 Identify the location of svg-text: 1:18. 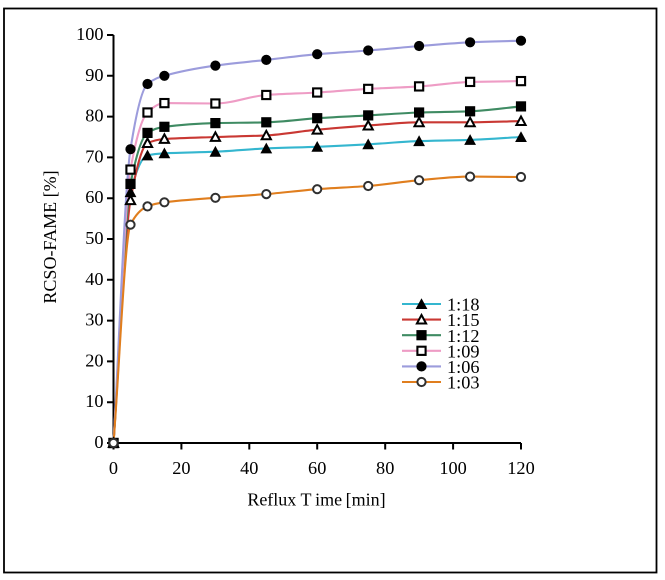
(463, 305).